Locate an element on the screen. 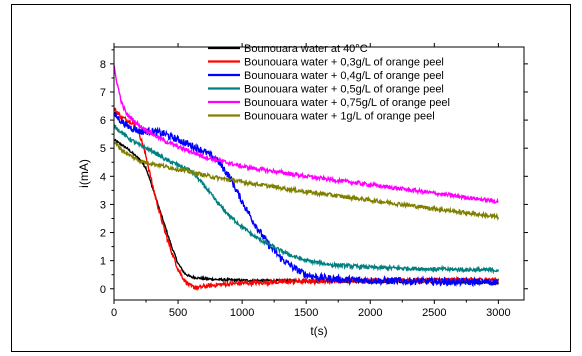 Image resolution: width=582 pixels, height=356 pixels. legend-label-1: Bounouara water at 40°C is located at coordinates (306, 49).